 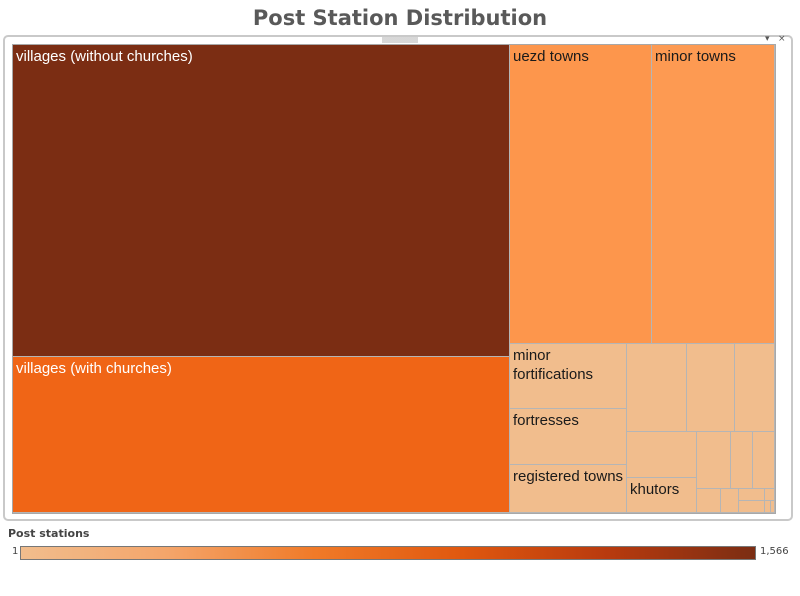 What do you see at coordinates (767, 39) in the screenshot?
I see `chevron-down-icon: ▾` at bounding box center [767, 39].